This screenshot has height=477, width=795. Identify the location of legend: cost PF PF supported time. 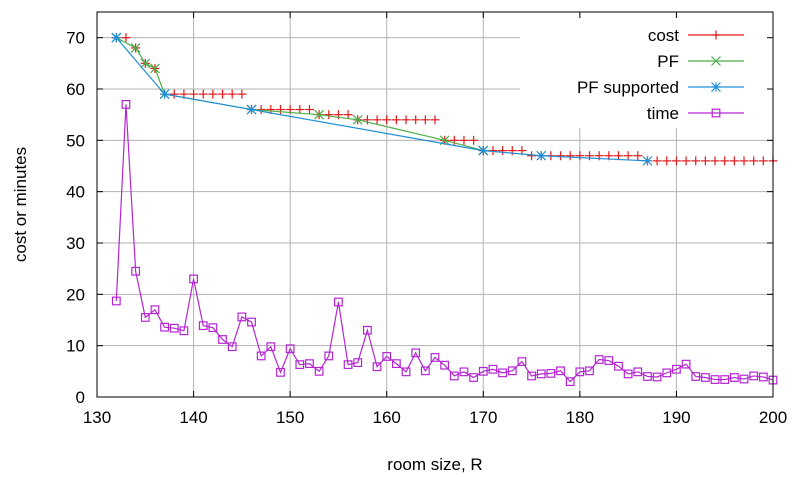
(660, 74).